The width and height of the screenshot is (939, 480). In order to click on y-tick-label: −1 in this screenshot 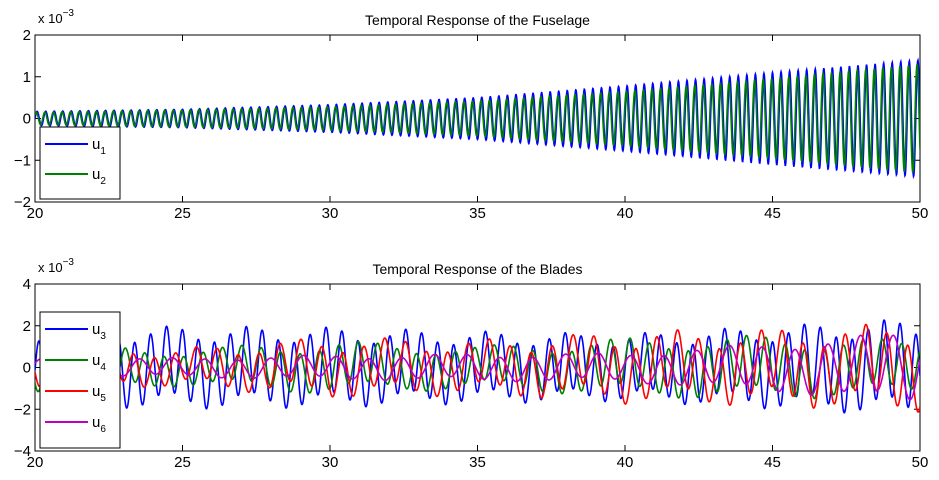, I will do `click(22, 160)`.